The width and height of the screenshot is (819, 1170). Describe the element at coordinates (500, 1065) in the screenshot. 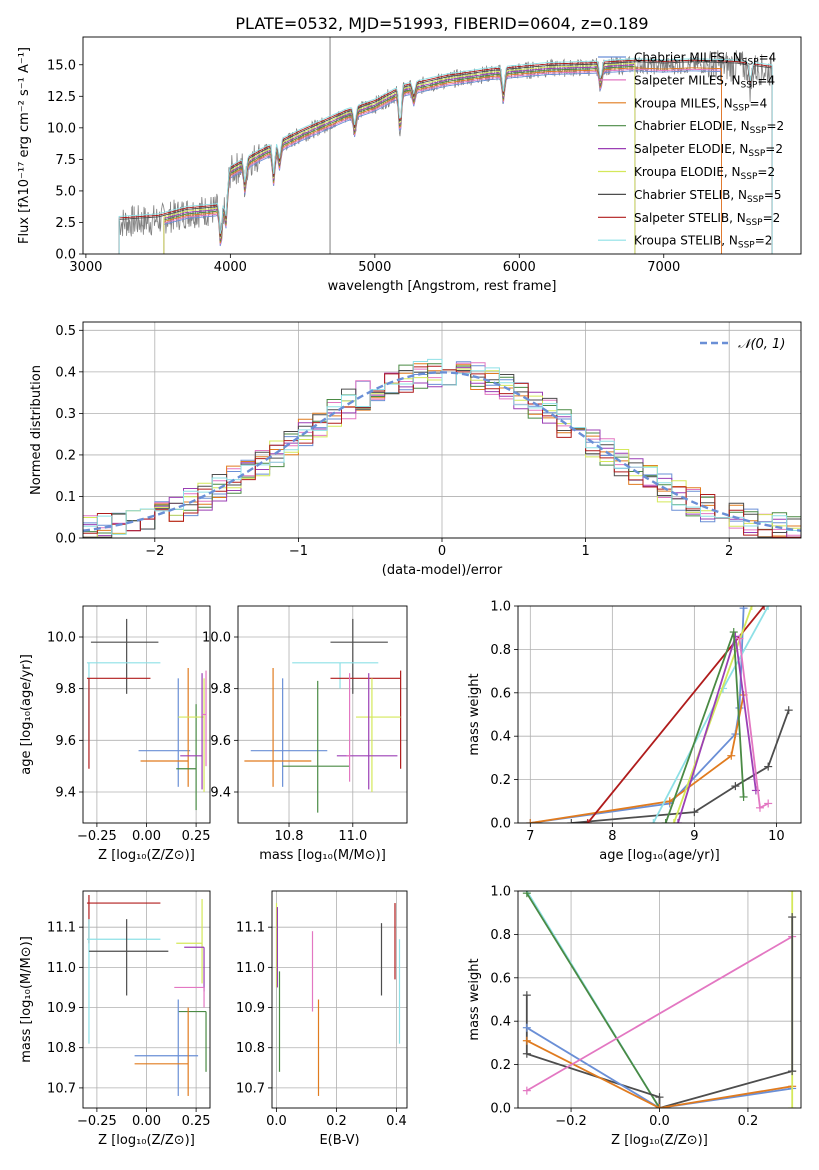

I see `y-tick-label: 0.2` at that location.